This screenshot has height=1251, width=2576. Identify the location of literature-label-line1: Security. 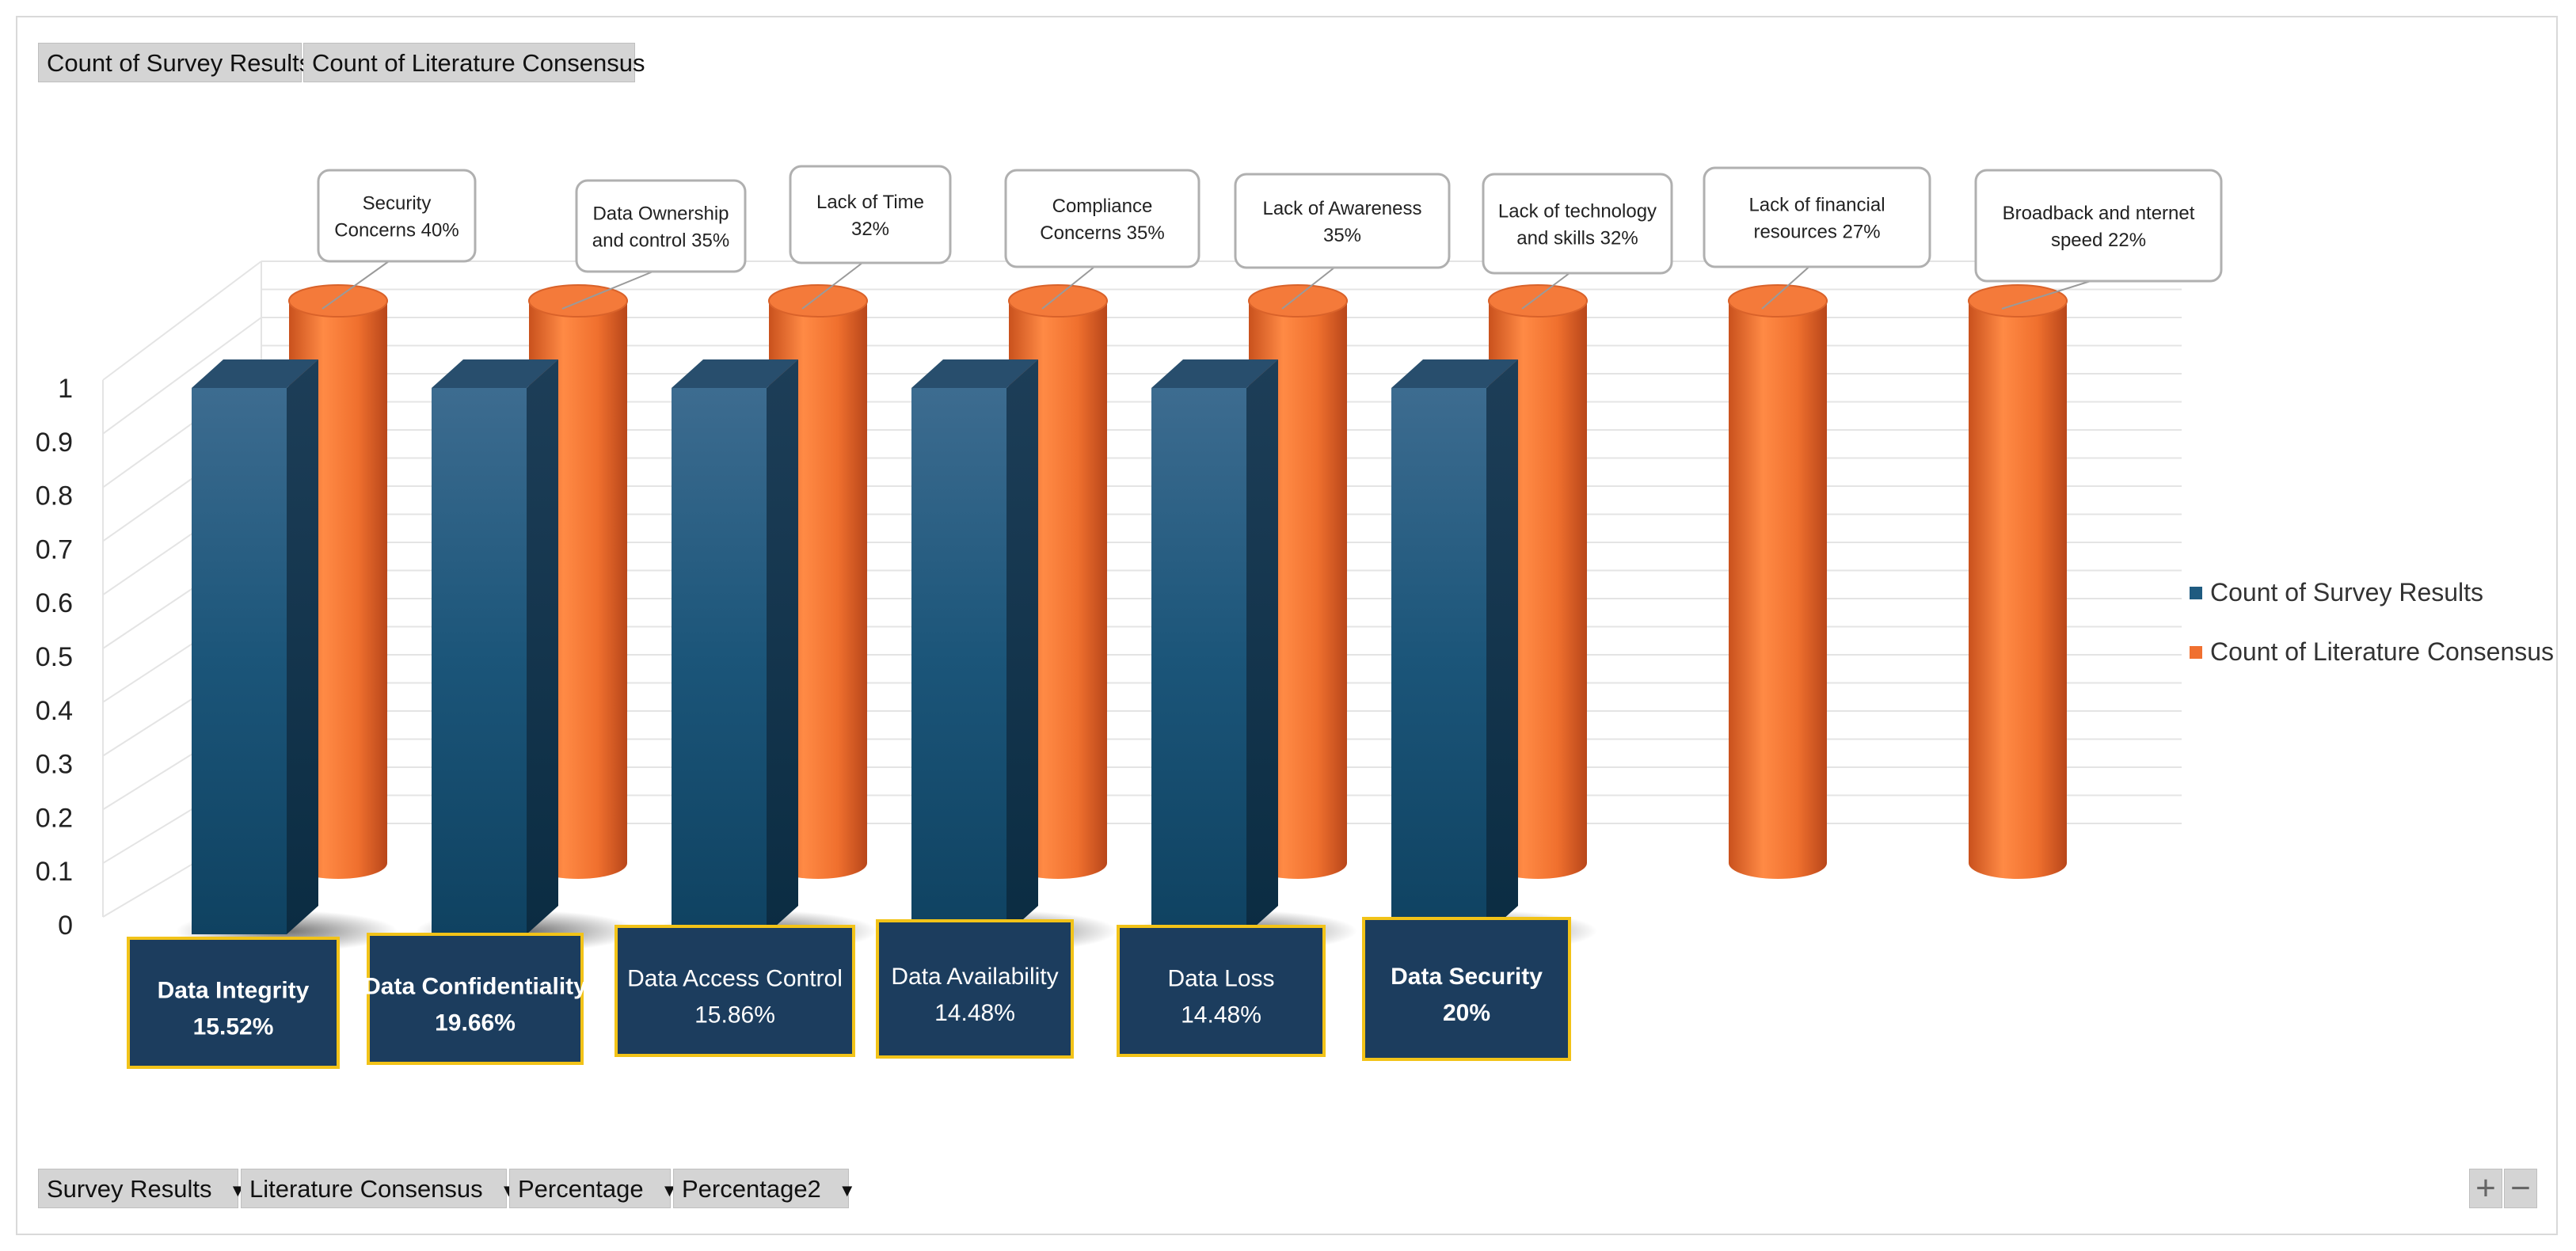
(397, 204).